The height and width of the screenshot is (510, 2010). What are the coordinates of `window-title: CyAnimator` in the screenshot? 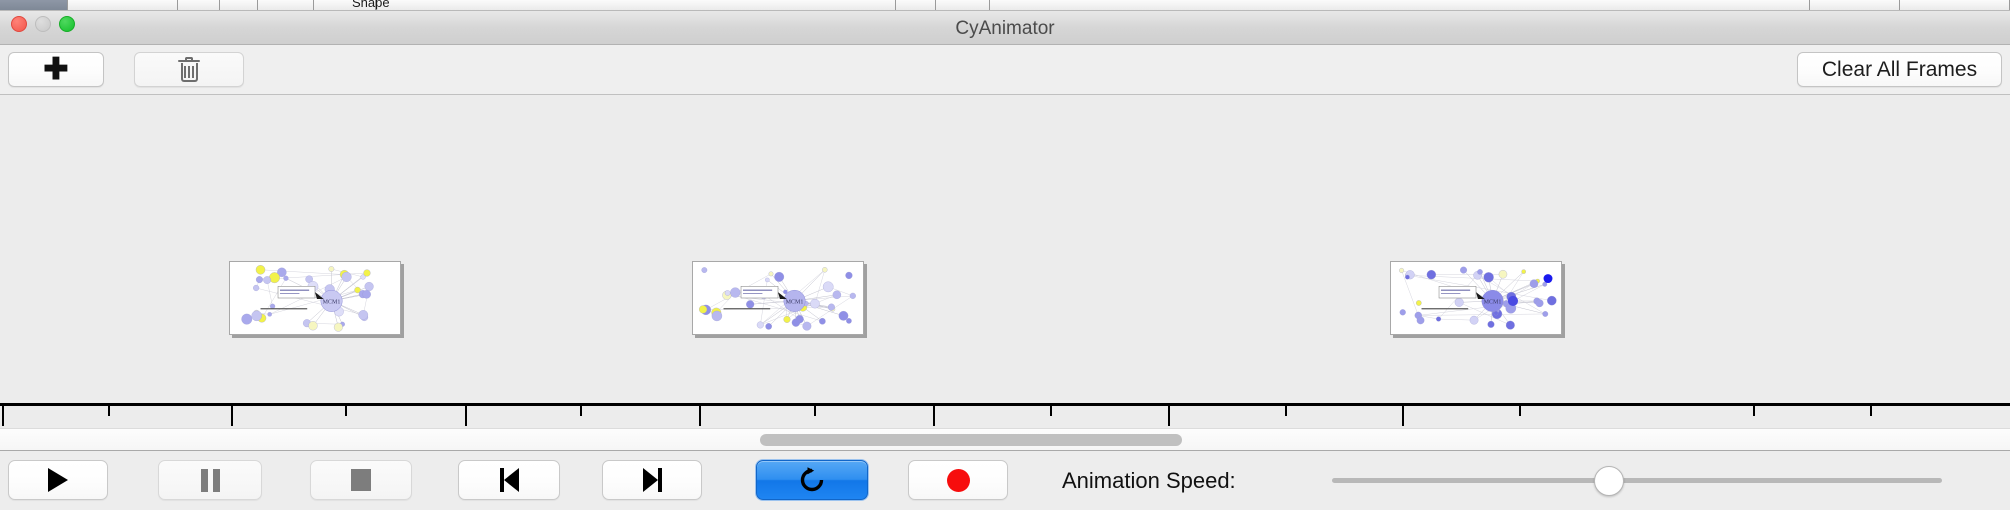 It's located at (1005, 28).